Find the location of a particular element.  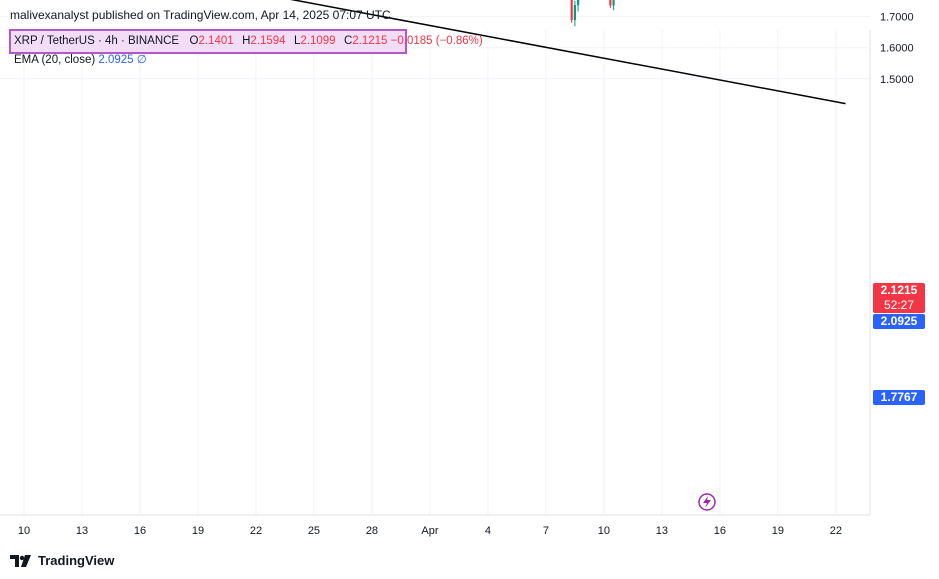

symbol-legend-box is located at coordinates (208, 41).